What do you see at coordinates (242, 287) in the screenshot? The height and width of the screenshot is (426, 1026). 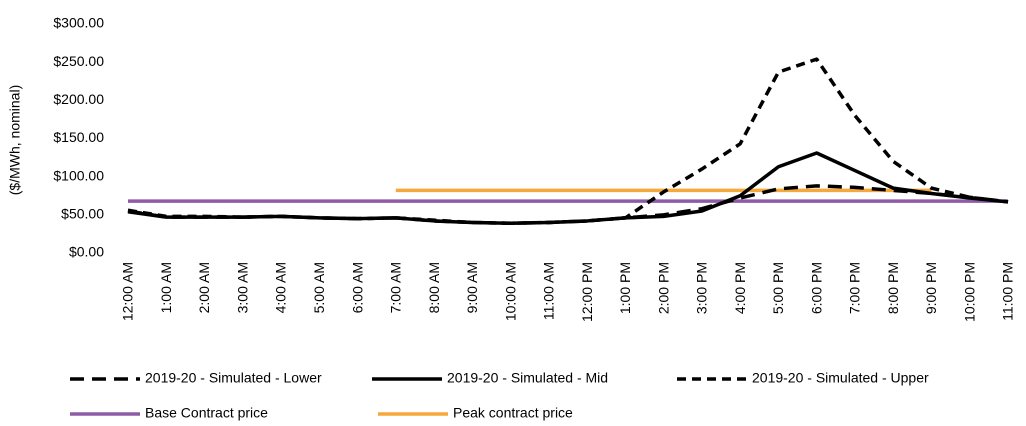 I see `x-tick-label: 3:00 AM` at bounding box center [242, 287].